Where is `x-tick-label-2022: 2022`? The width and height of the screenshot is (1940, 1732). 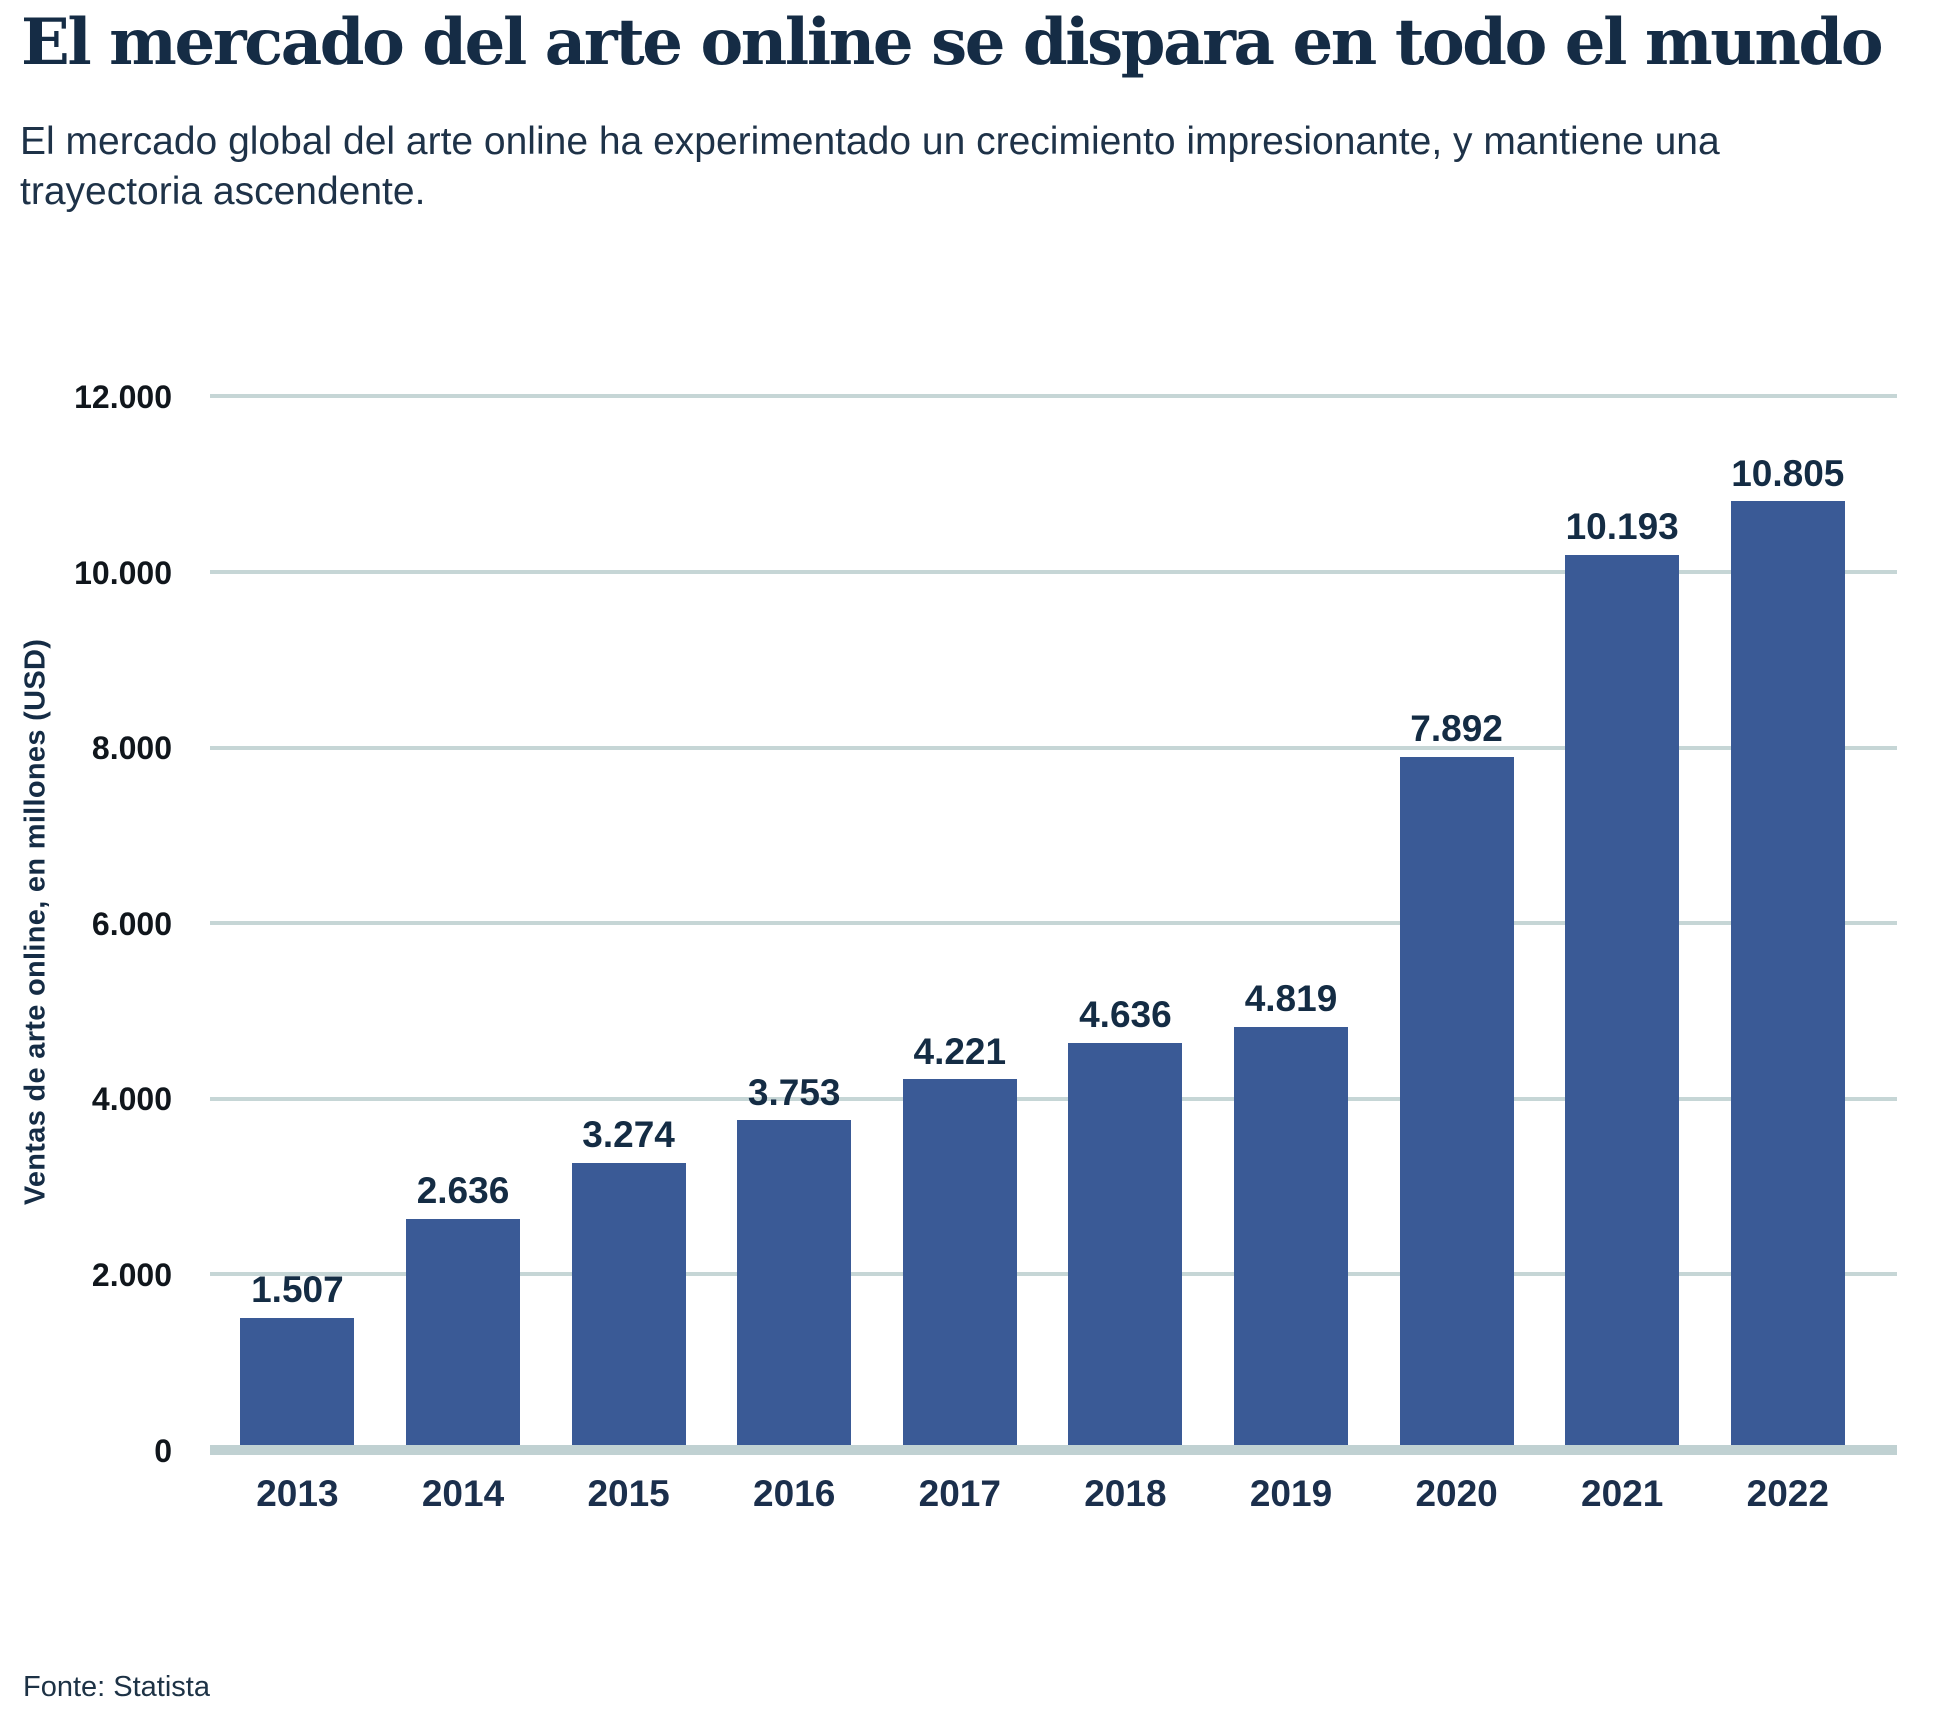 x-tick-label-2022: 2022 is located at coordinates (1787, 1493).